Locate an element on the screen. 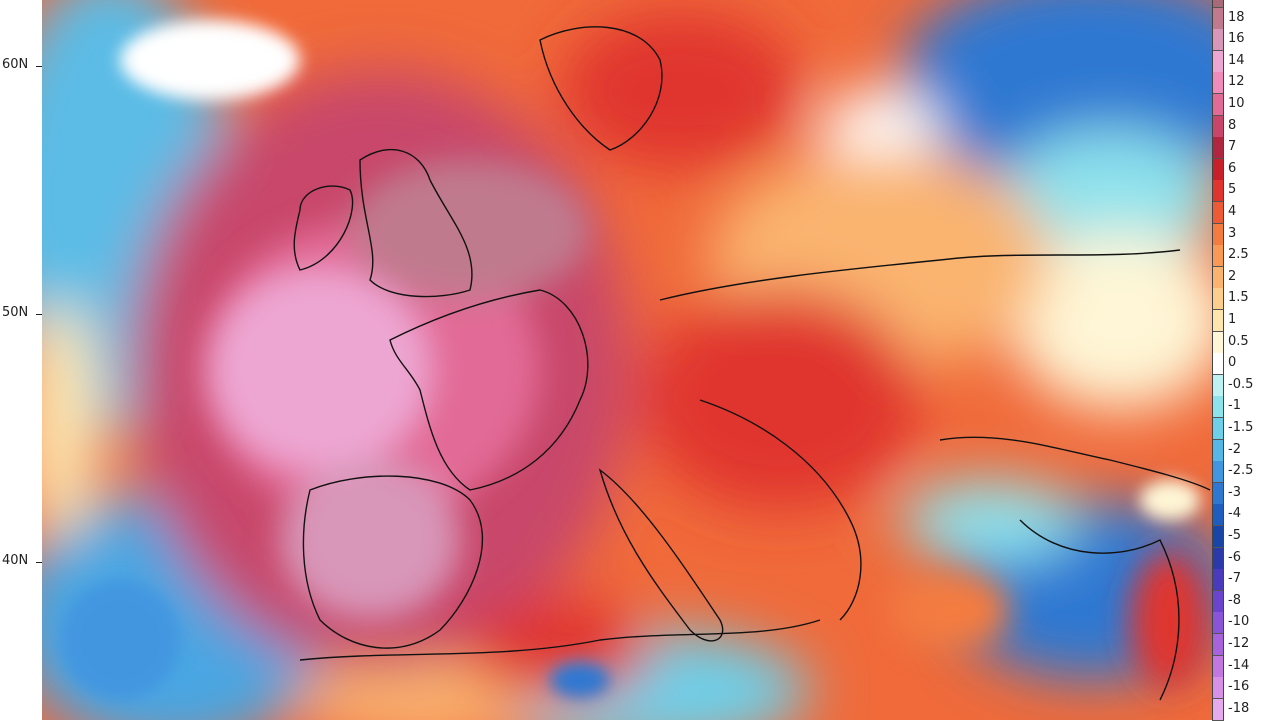 This screenshot has width=1280, height=721. legend-entry: -16 is located at coordinates (1246, 688).